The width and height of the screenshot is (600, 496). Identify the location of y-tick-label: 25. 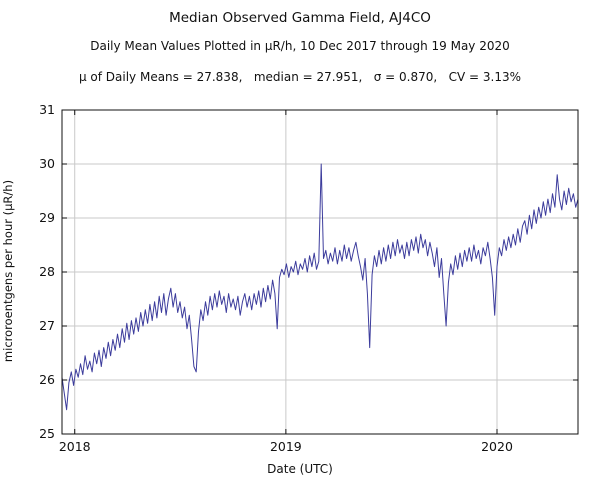
(47, 433).